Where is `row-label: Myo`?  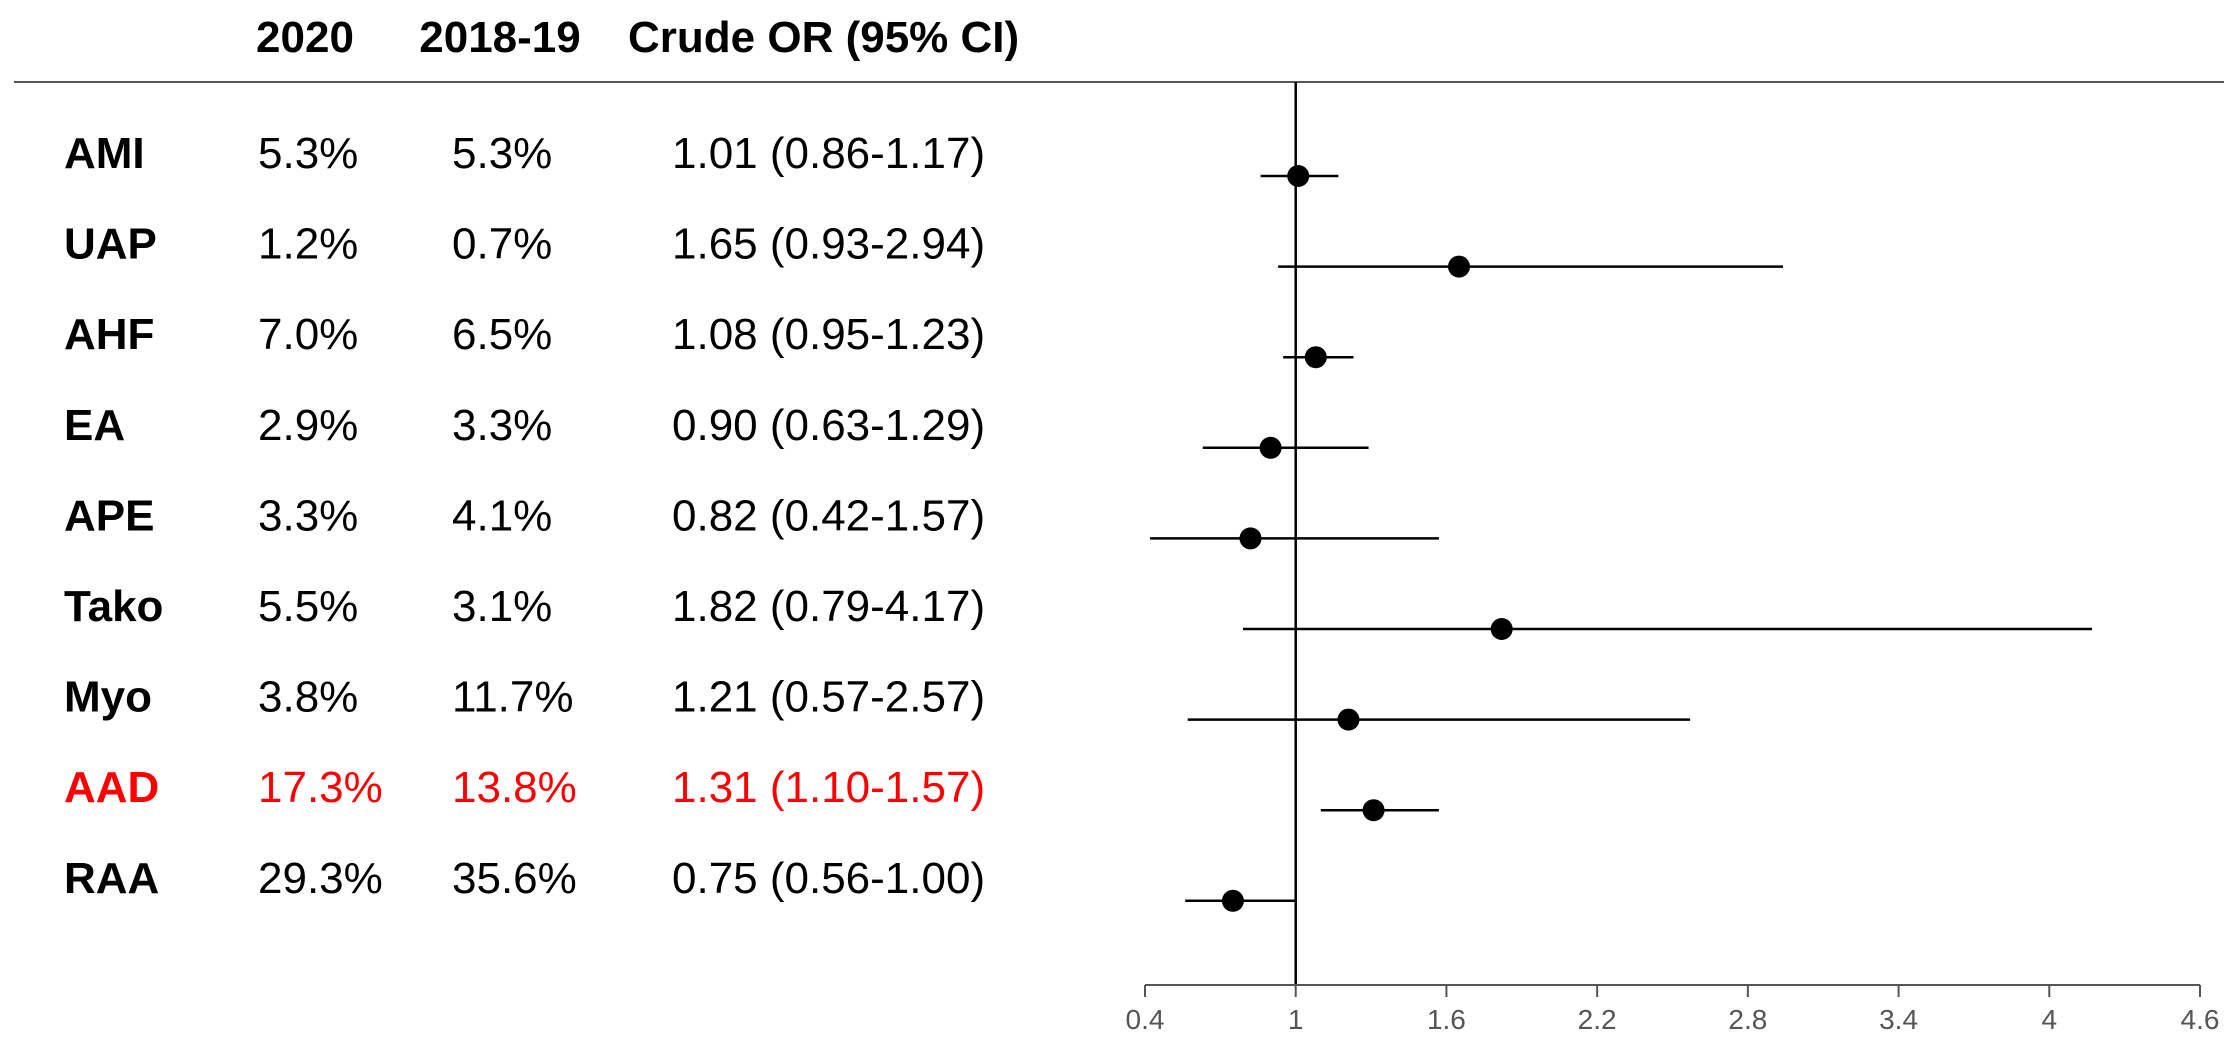 row-label: Myo is located at coordinates (108, 697).